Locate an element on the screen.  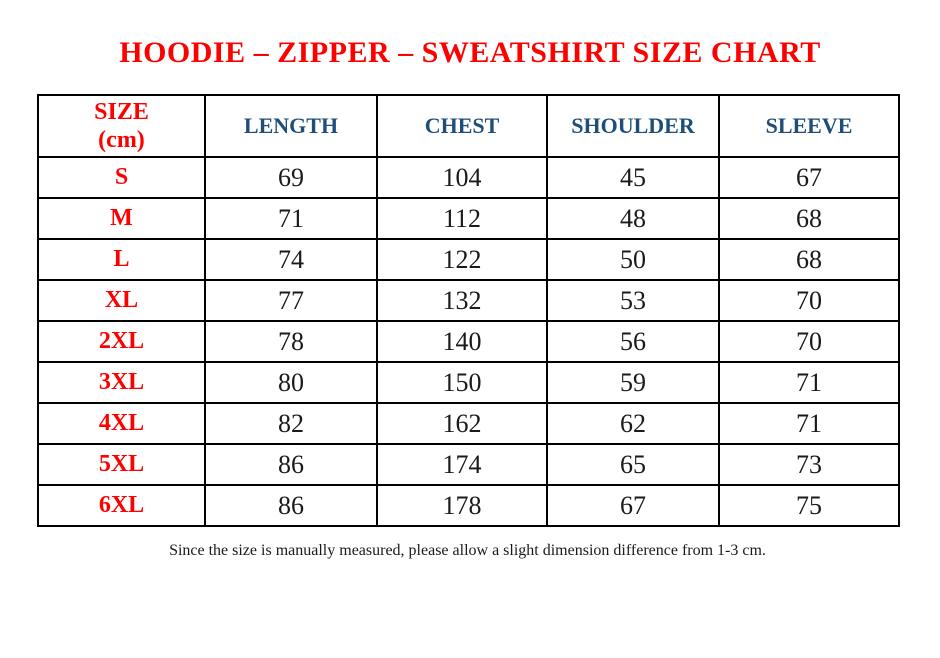
table-row: M 71 112 48 68 is located at coordinates (468, 218).